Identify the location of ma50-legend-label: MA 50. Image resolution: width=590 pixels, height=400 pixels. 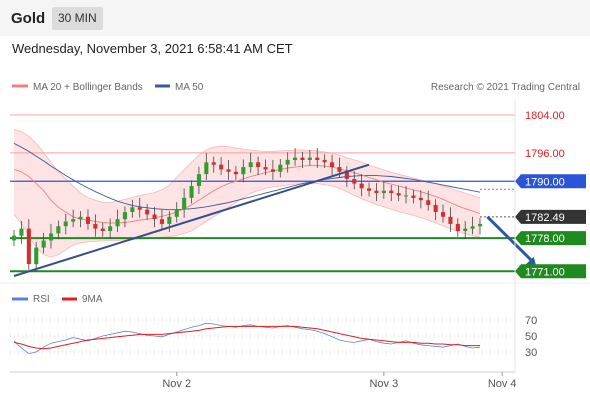
(189, 87).